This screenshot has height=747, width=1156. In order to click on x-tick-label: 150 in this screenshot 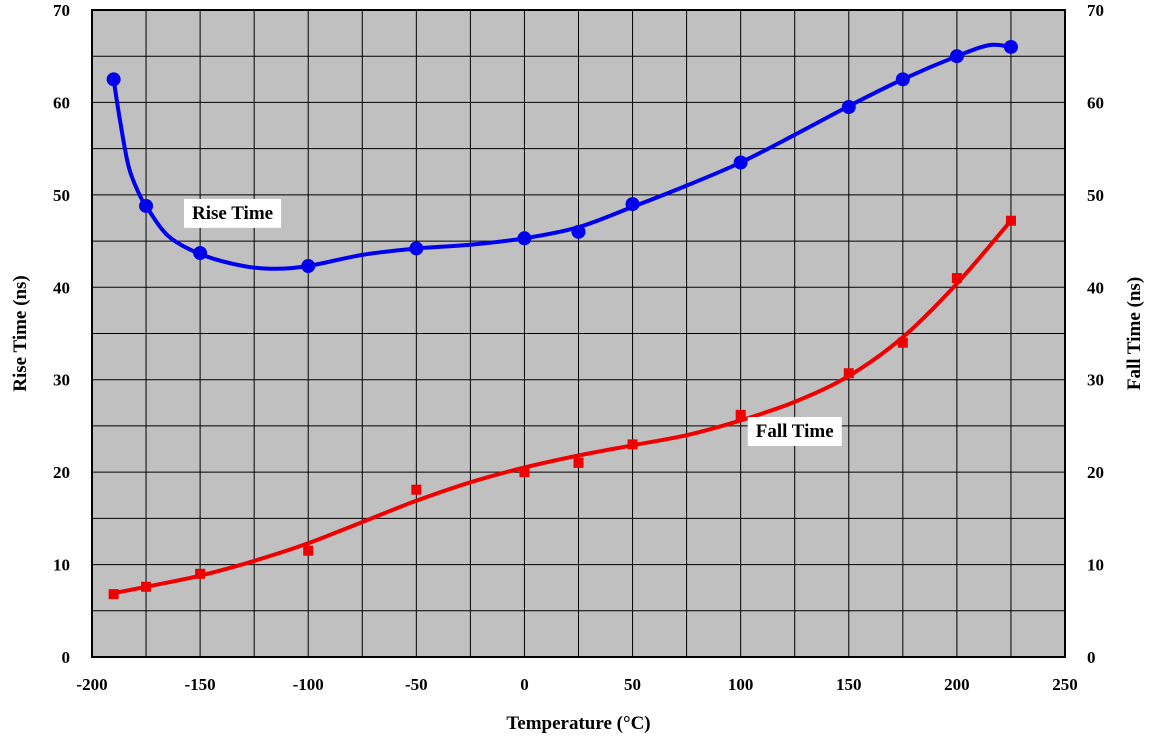, I will do `click(849, 684)`.